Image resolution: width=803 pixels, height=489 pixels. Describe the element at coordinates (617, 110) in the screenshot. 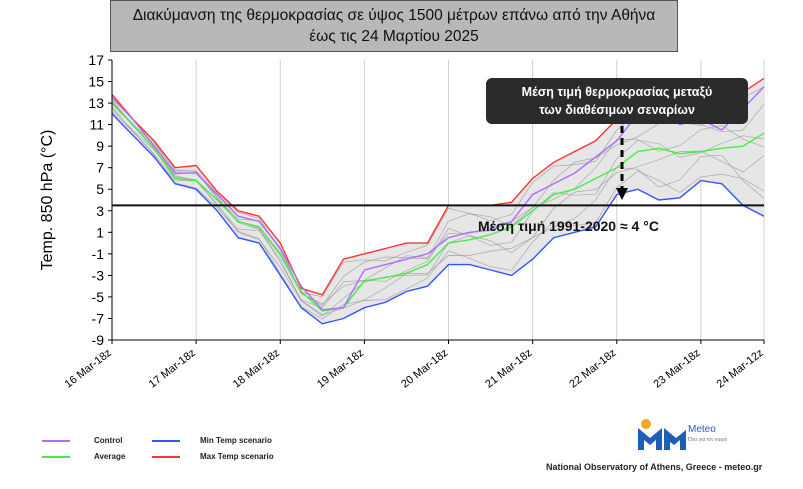

I see `callout-line2: των διαθέσιμων σεναρίων` at that location.